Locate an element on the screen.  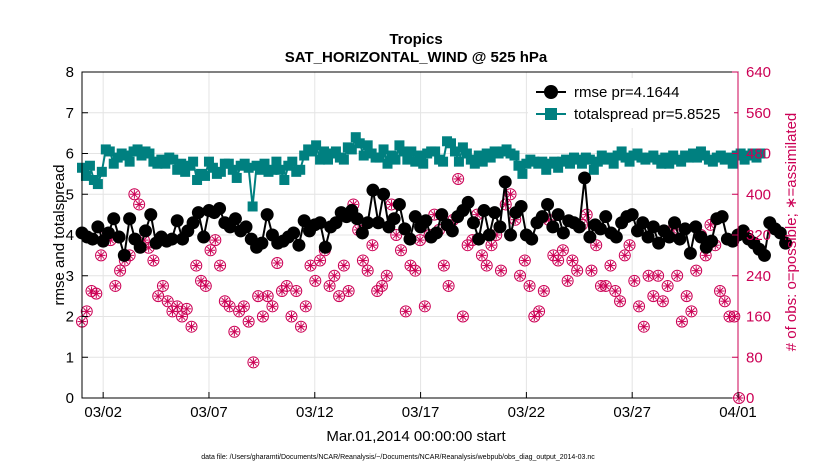
y-tick-label: 3 is located at coordinates (70, 276).